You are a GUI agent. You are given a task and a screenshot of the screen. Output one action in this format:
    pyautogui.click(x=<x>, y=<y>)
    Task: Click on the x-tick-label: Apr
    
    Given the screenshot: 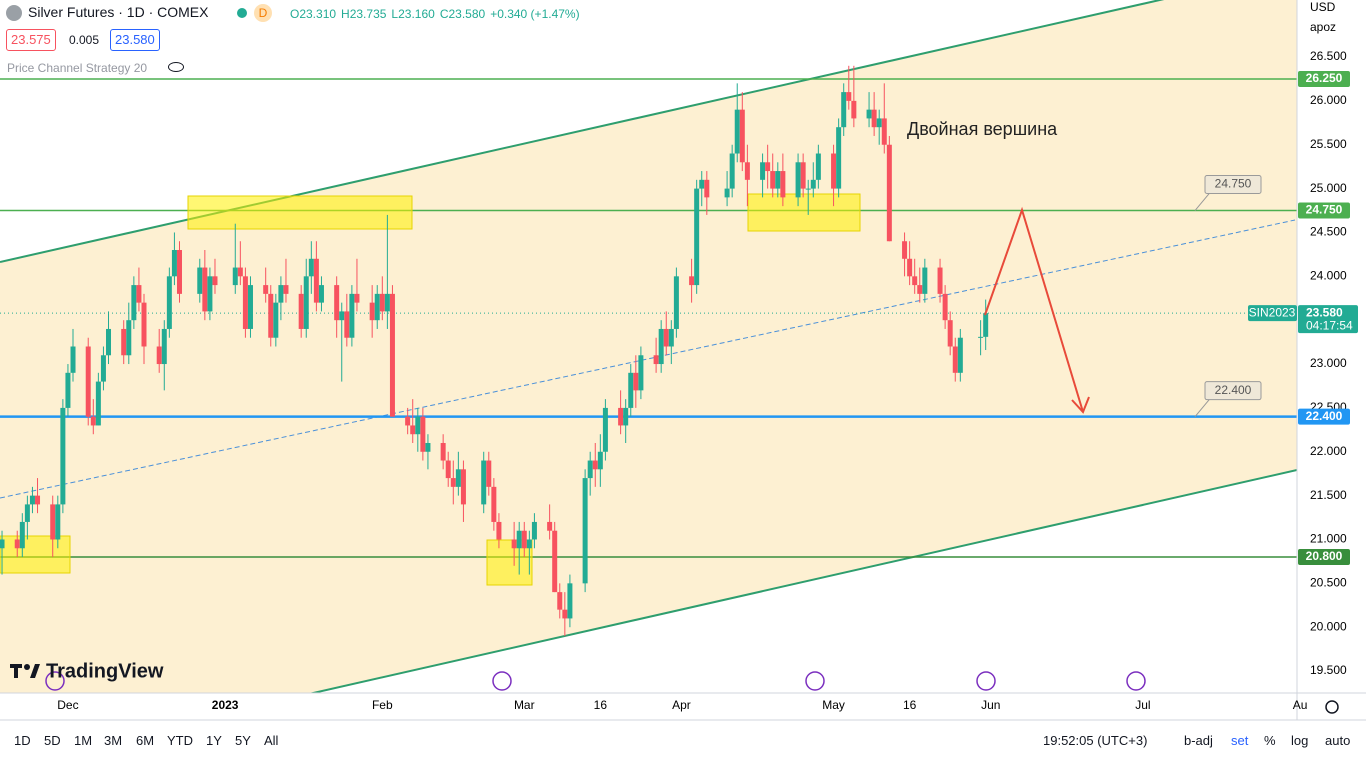 What is the action you would take?
    pyautogui.click(x=681, y=705)
    